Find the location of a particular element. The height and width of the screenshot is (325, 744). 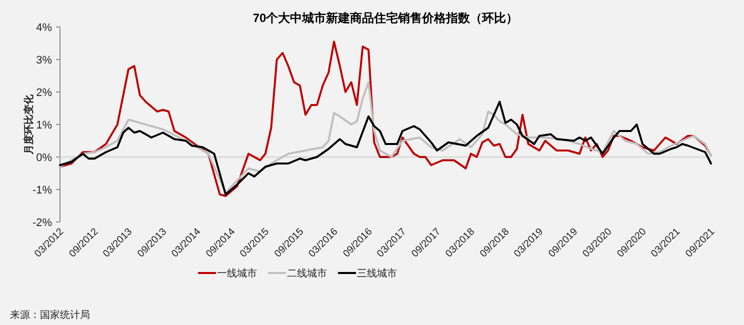

y-tick-label: -2% is located at coordinates (42, 222).